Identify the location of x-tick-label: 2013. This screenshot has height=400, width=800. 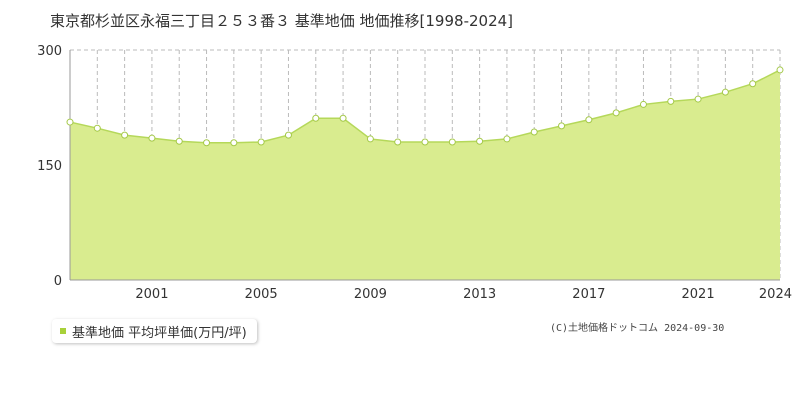
(479, 294).